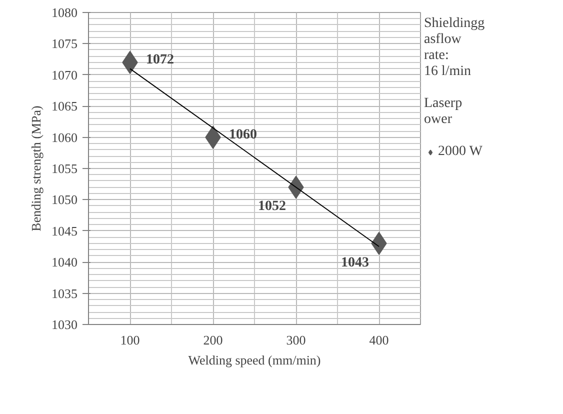  I want to click on data-label: 1072, so click(160, 60).